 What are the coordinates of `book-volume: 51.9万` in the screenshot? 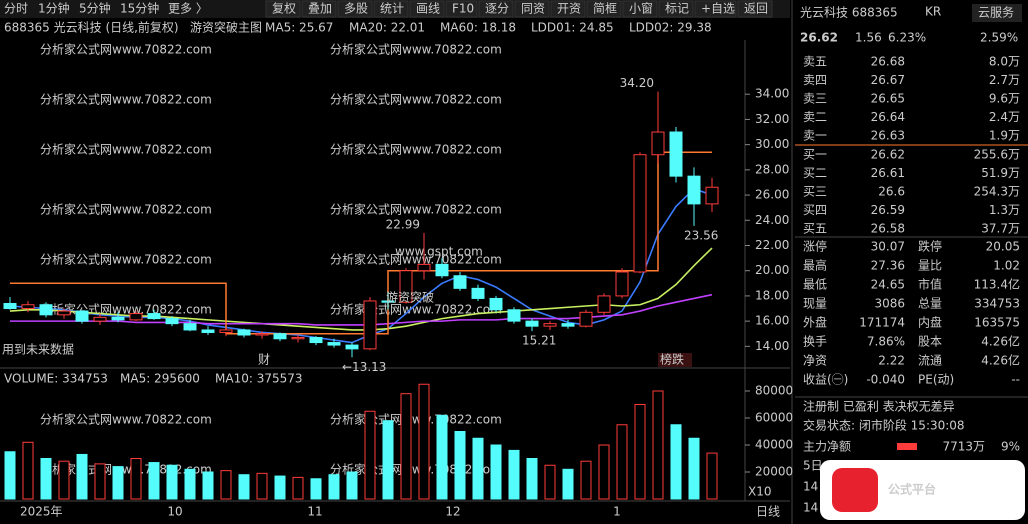 It's located at (1000, 173).